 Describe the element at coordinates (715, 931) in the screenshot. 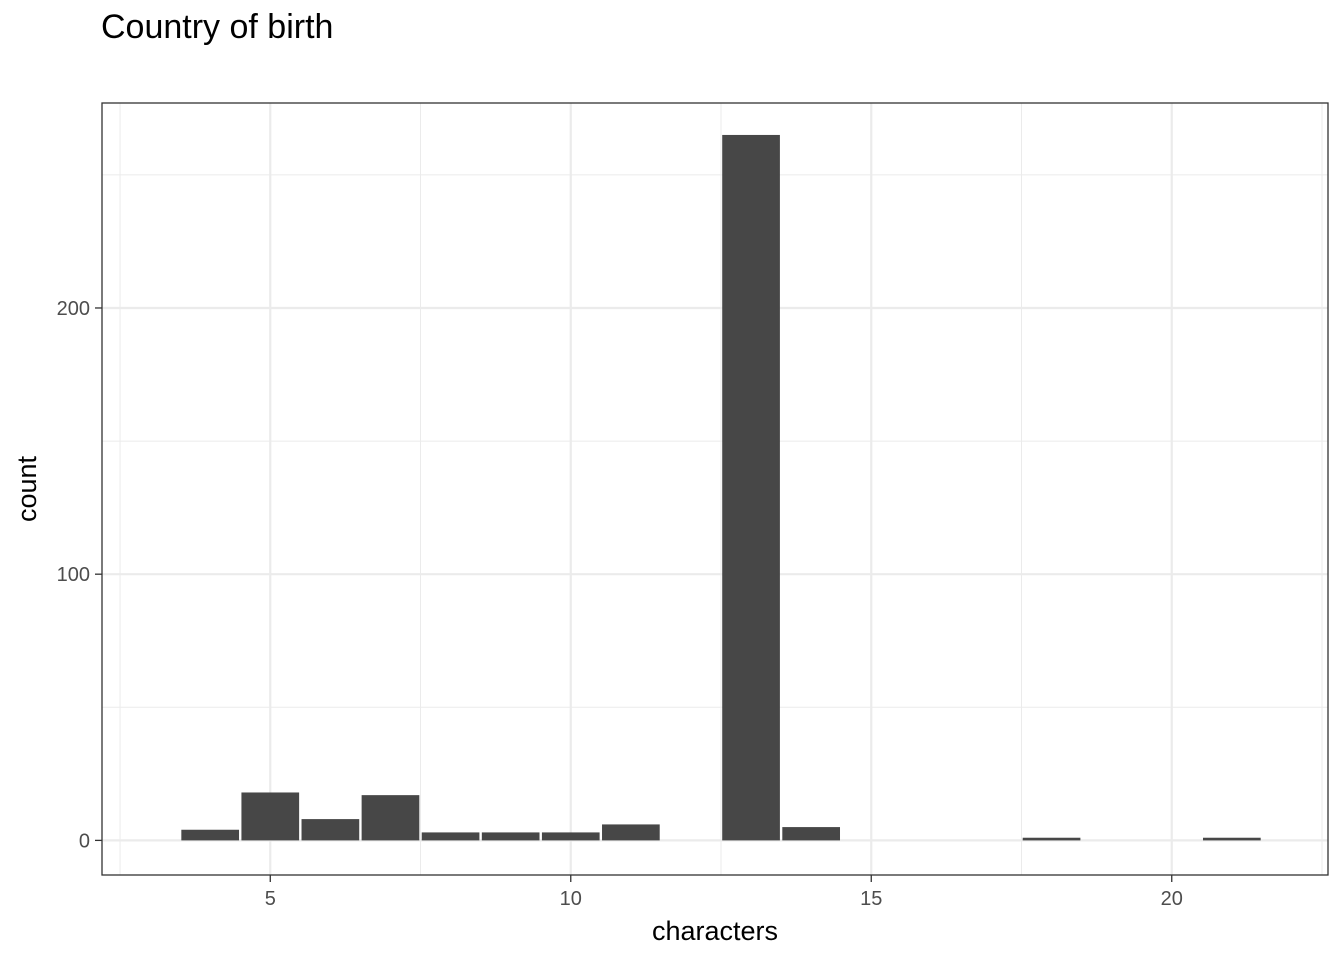

I see `x-axis-title: characters` at that location.